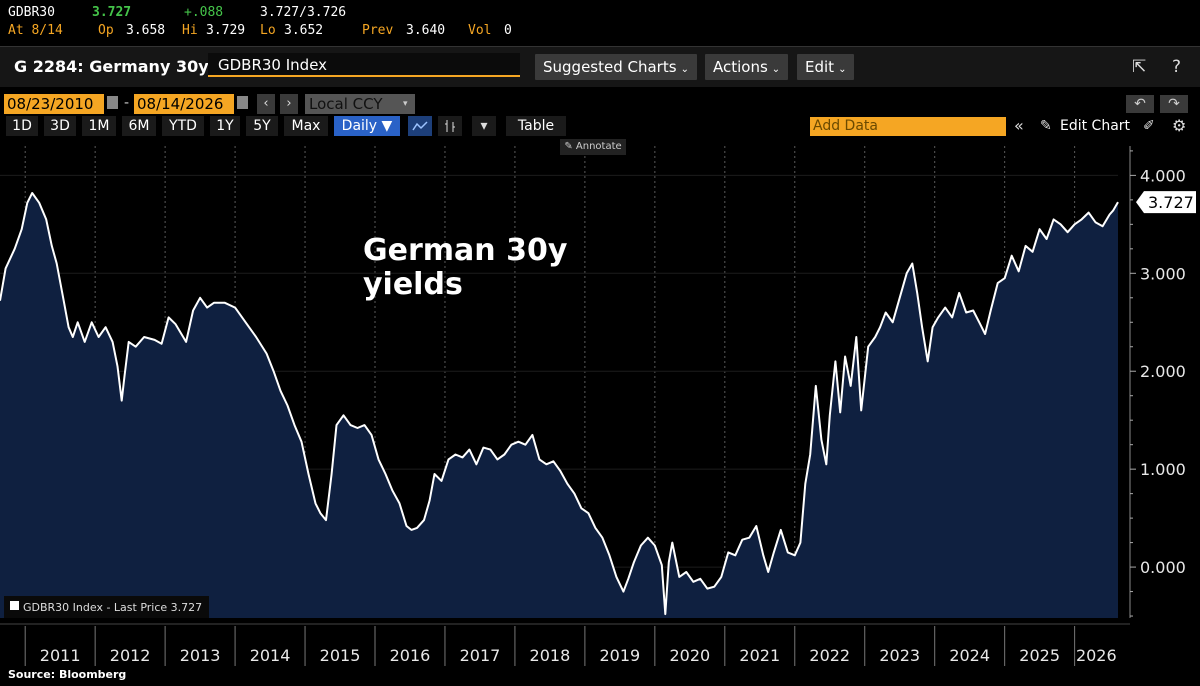  Describe the element at coordinates (67, 674) in the screenshot. I see `source-footer: Source: Bloomberg` at that location.